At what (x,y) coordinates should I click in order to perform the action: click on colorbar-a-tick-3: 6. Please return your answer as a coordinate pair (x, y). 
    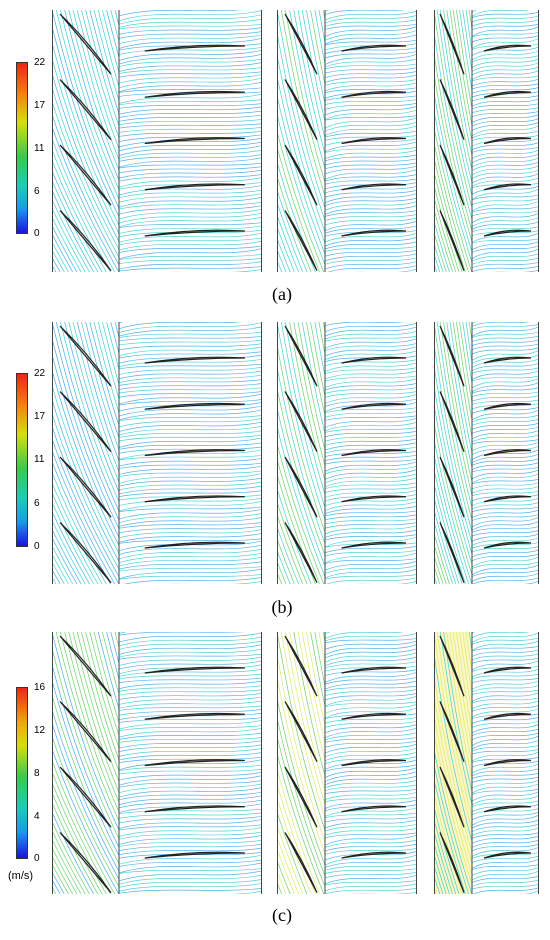
    Looking at the image, I should click on (37, 191).